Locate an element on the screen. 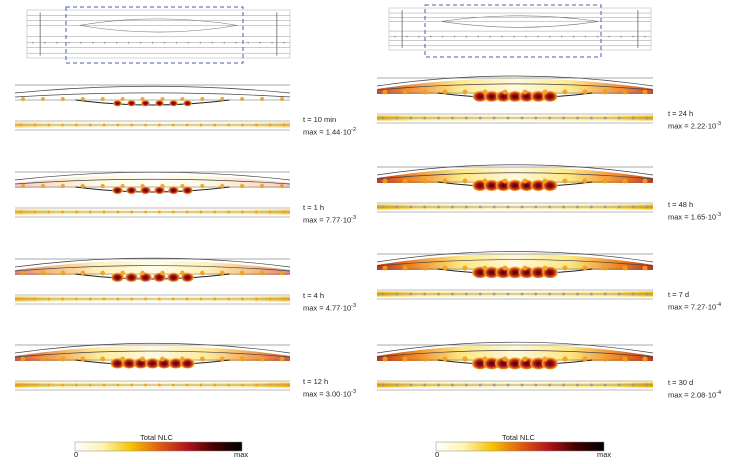 The image size is (729, 464). snapshot-left-0-hotspot is located at coordinates (173, 103).